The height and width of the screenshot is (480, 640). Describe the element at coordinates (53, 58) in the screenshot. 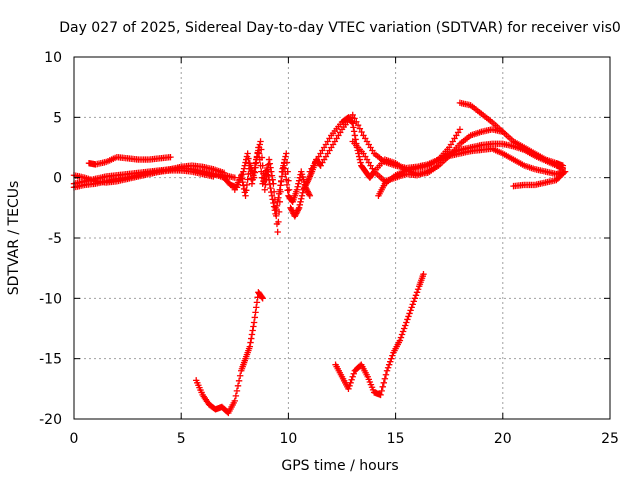

I see `y-tick-label: 10` at that location.